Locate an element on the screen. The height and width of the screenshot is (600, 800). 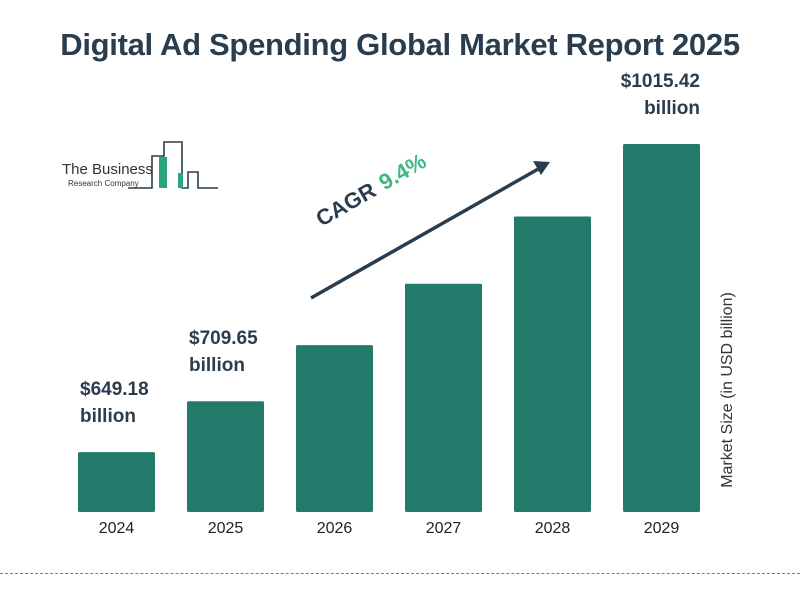
divider-line is located at coordinates (400, 573).